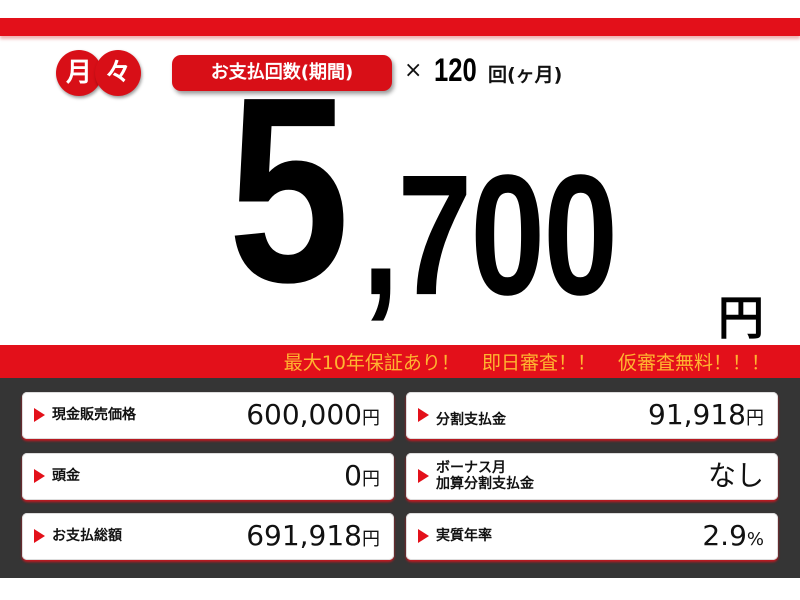 Image resolution: width=800 pixels, height=600 pixels. What do you see at coordinates (87, 536) in the screenshot?
I see `detail-label: お支払総額` at bounding box center [87, 536].